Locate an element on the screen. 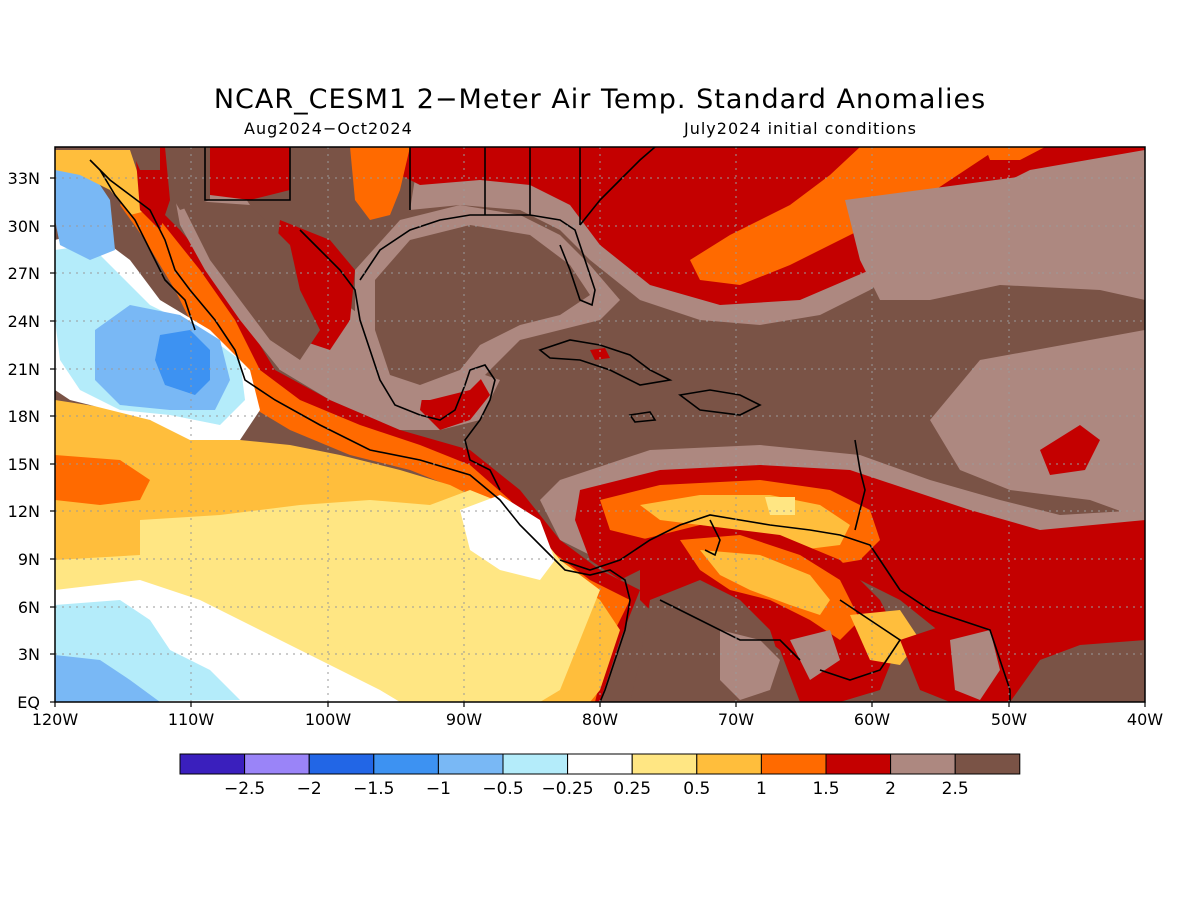 Image resolution: width=1200 pixels, height=900 pixels. lon-label: 90W is located at coordinates (464, 719).